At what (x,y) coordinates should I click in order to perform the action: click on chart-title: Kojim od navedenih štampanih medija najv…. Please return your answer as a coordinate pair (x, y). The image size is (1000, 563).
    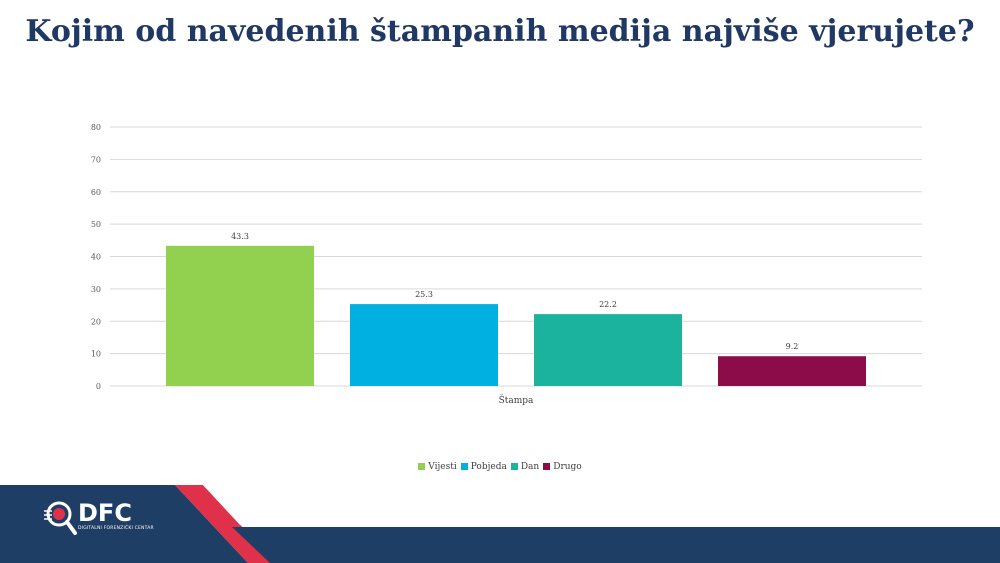
    Looking at the image, I should click on (500, 31).